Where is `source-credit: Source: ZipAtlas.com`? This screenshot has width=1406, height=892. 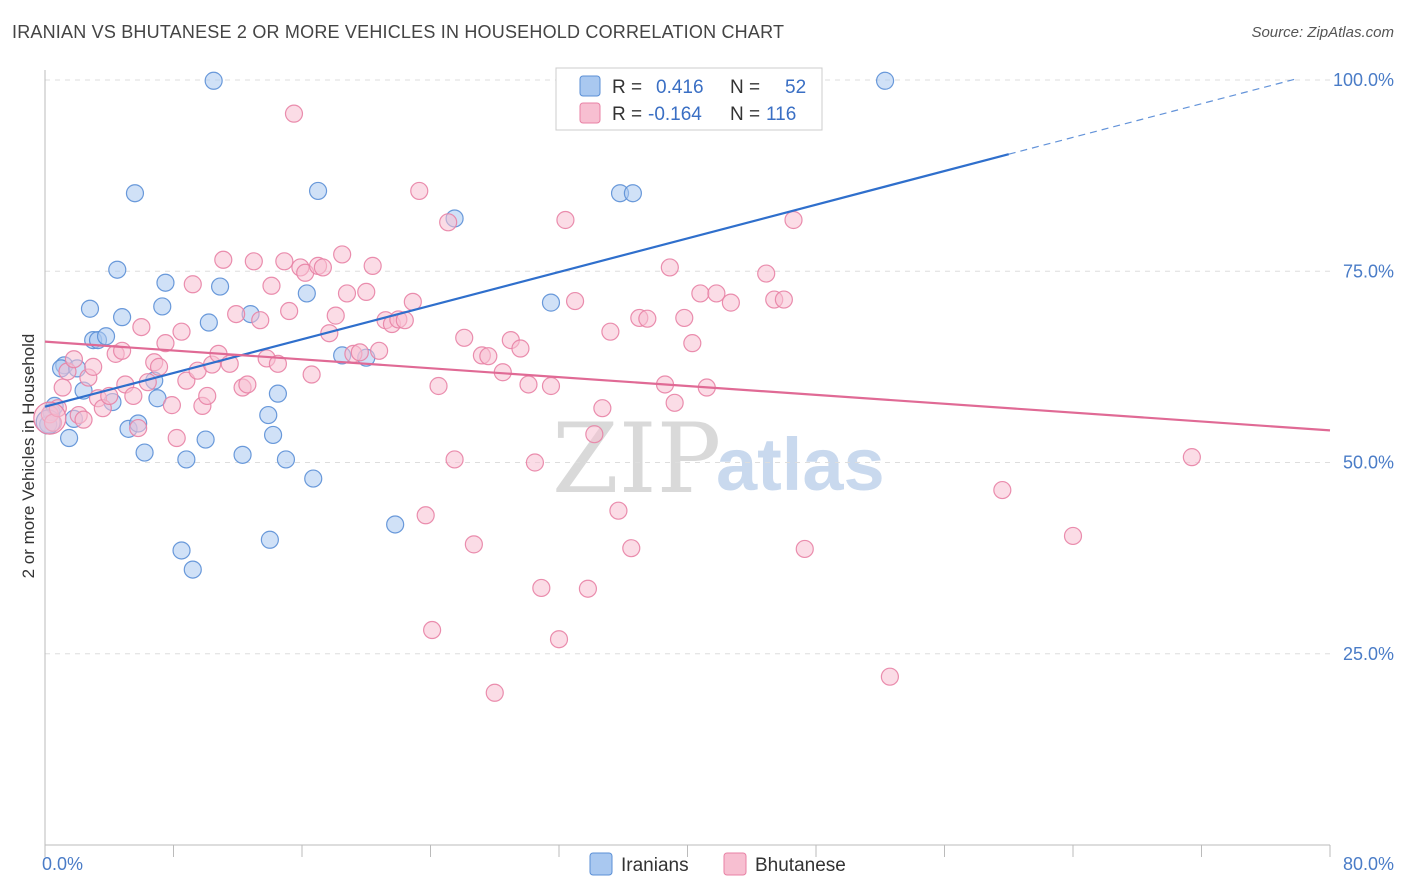 source-credit: Source: ZipAtlas.com is located at coordinates (1322, 32).